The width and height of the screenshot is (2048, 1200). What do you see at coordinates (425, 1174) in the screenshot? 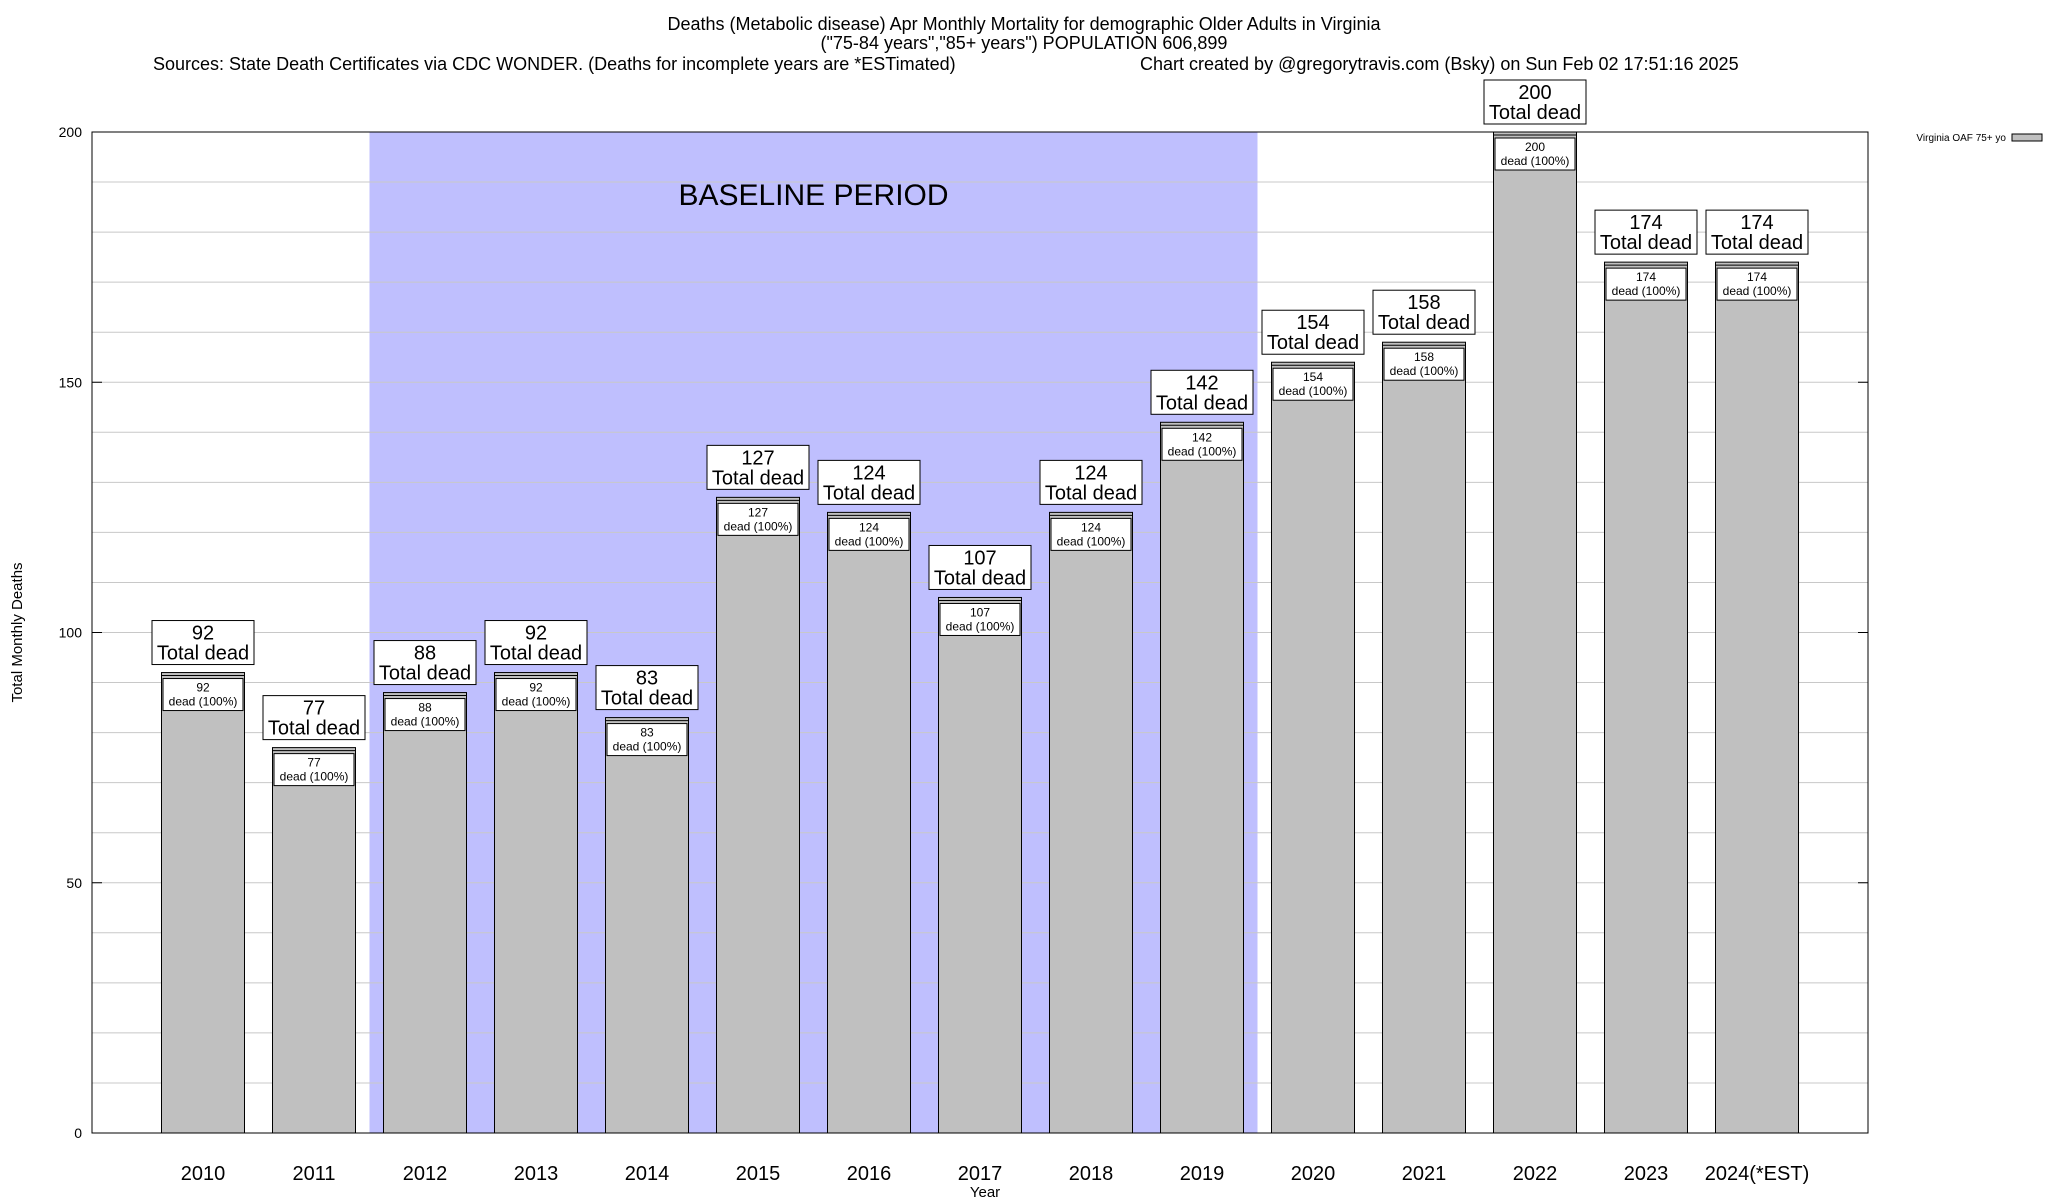
I see `x-tick-label: 2012` at bounding box center [425, 1174].